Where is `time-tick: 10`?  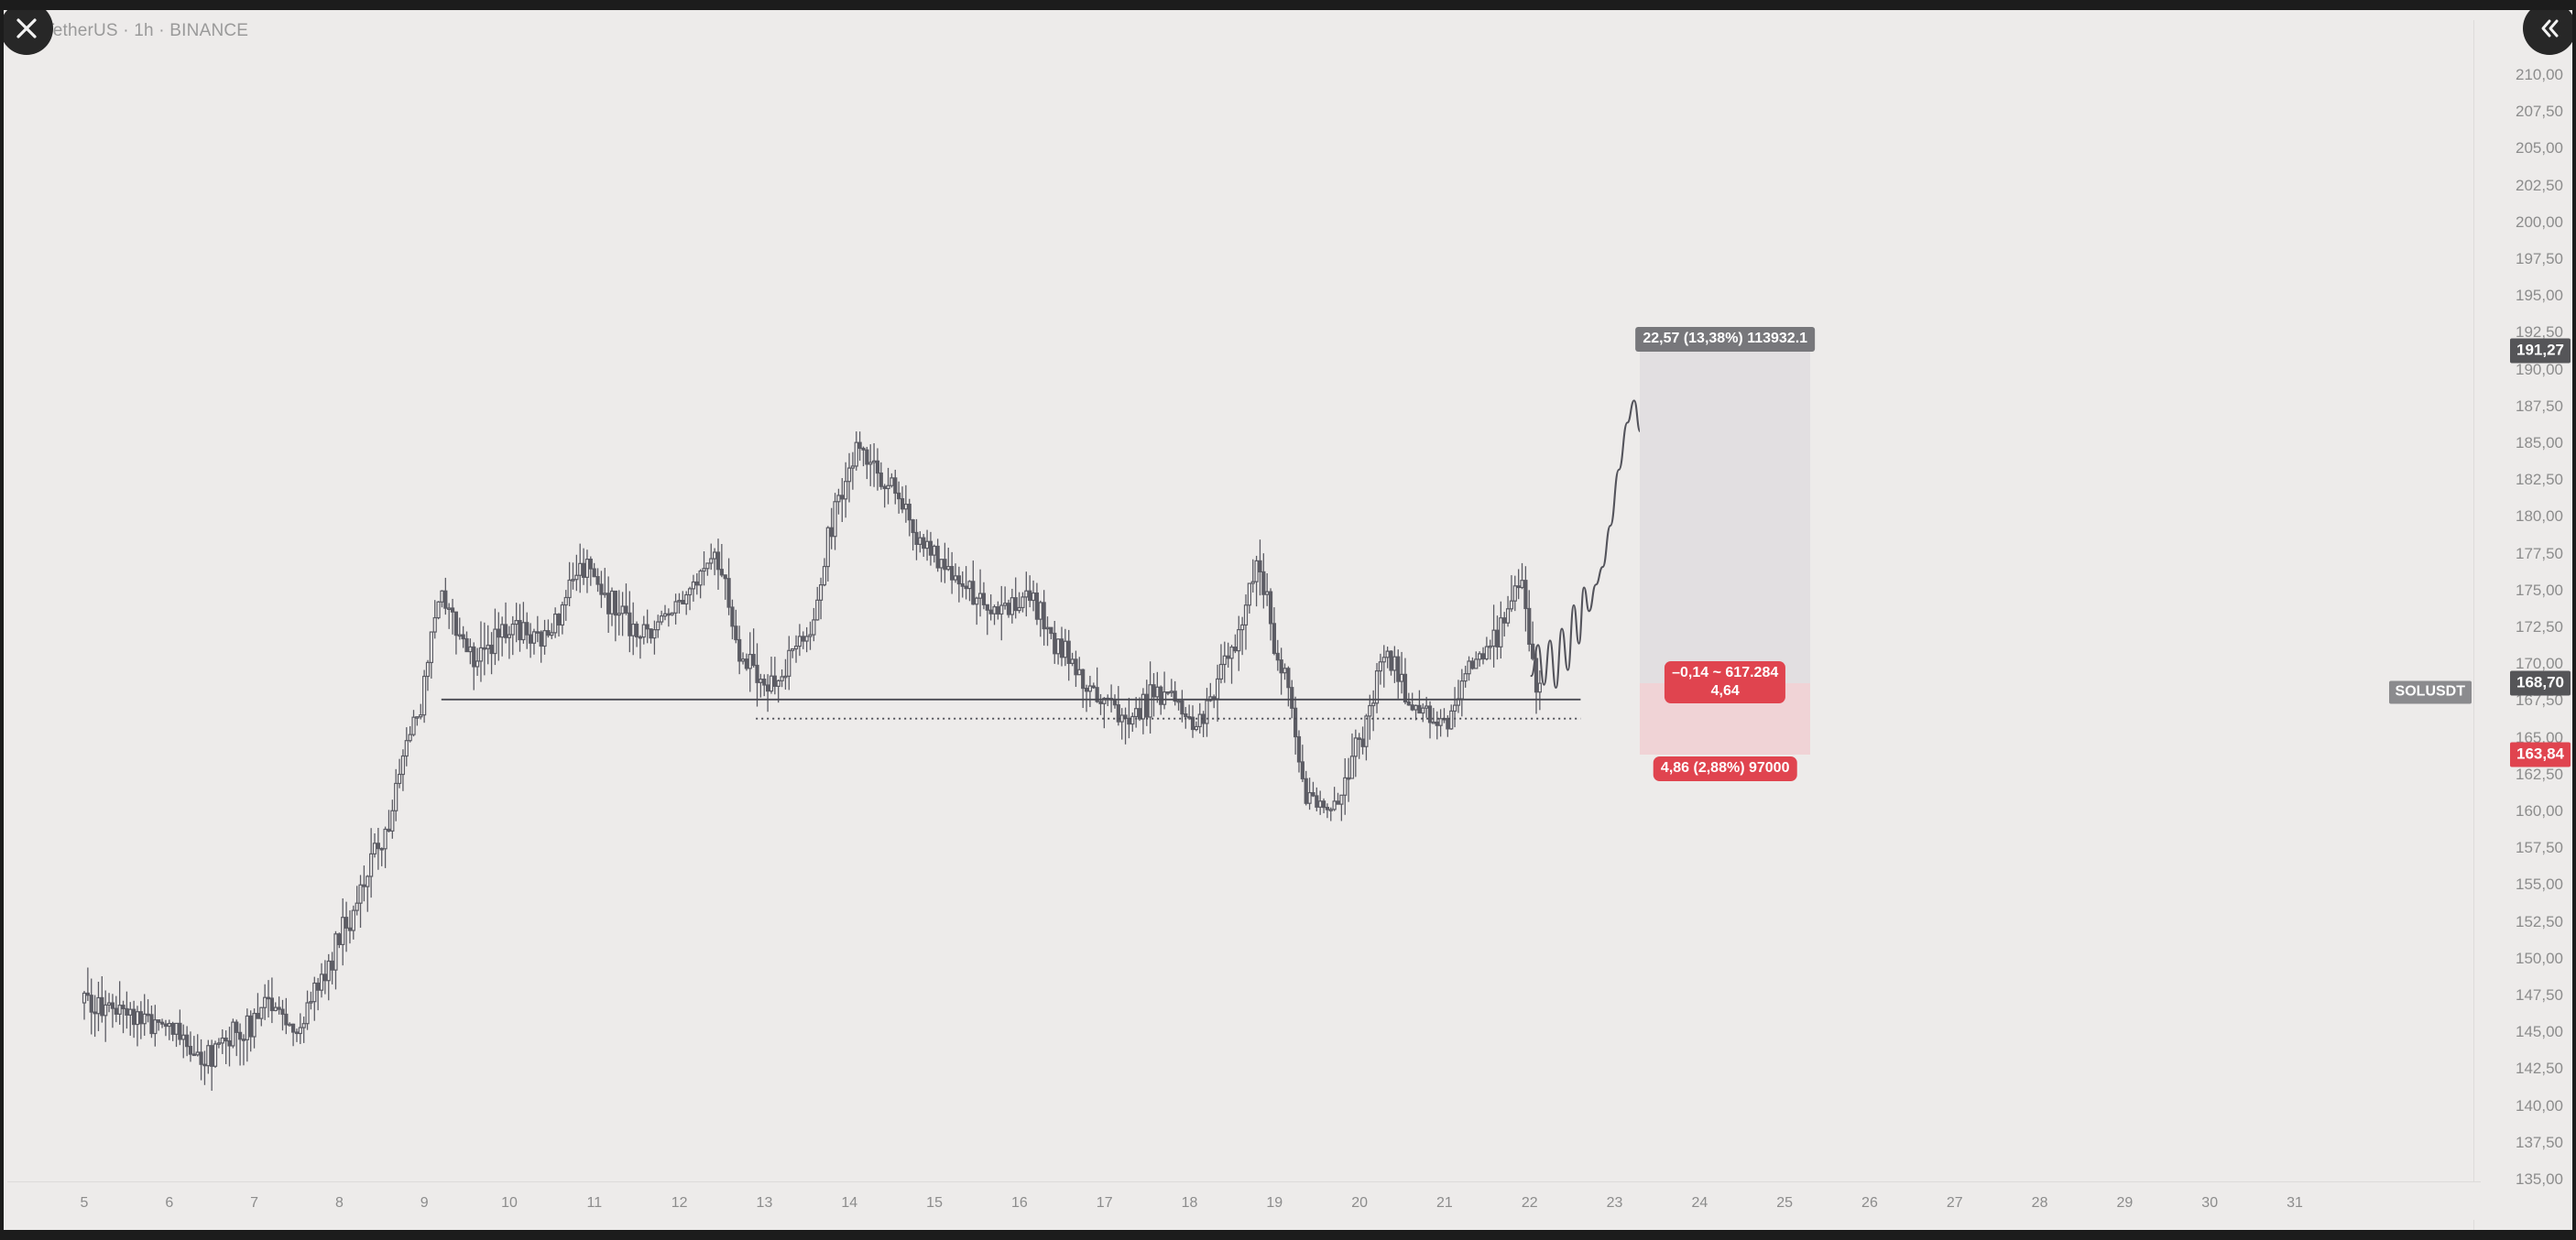 time-tick: 10 is located at coordinates (509, 1203).